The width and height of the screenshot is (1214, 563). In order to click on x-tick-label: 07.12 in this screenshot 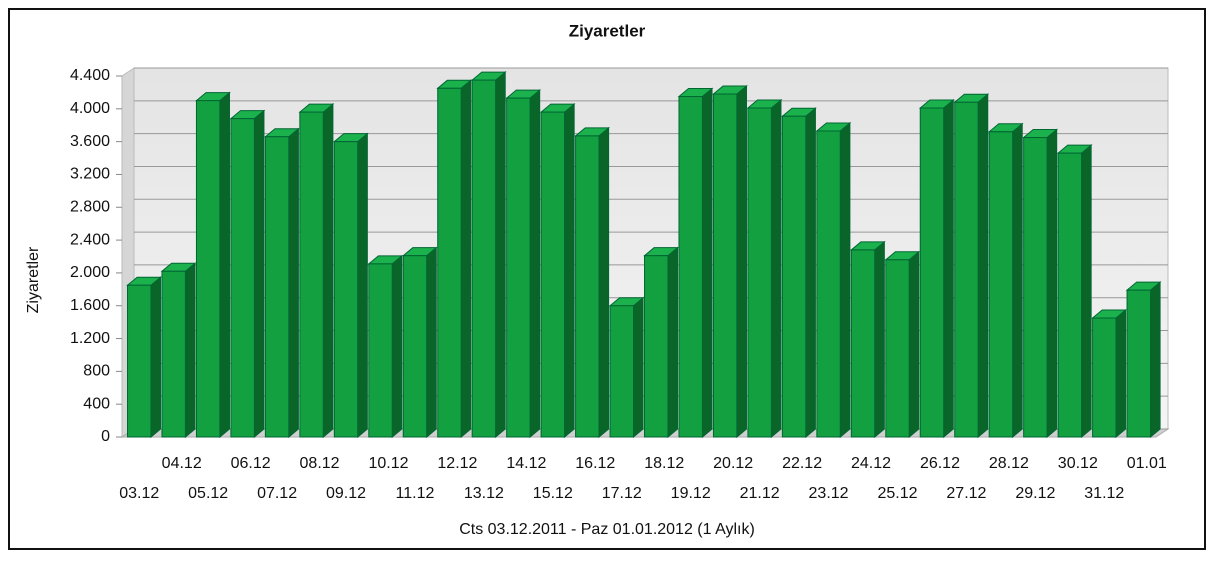, I will do `click(277, 493)`.